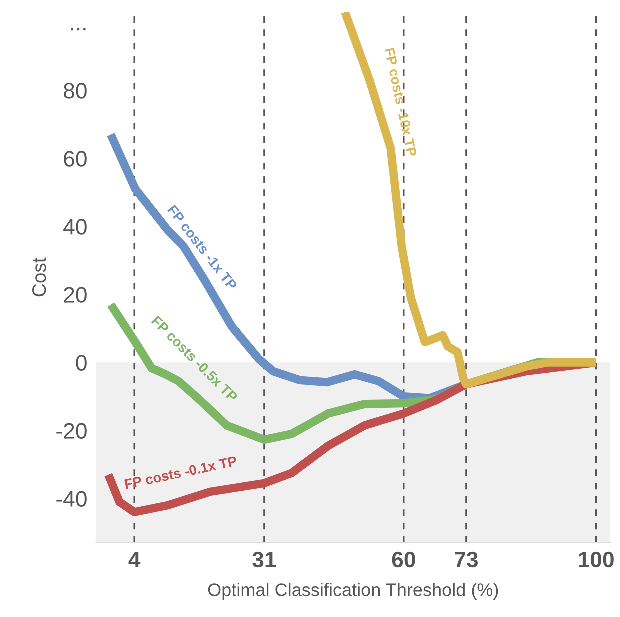 The width and height of the screenshot is (620, 617). Describe the element at coordinates (75, 227) in the screenshot. I see `y-tick-label: 40` at that location.